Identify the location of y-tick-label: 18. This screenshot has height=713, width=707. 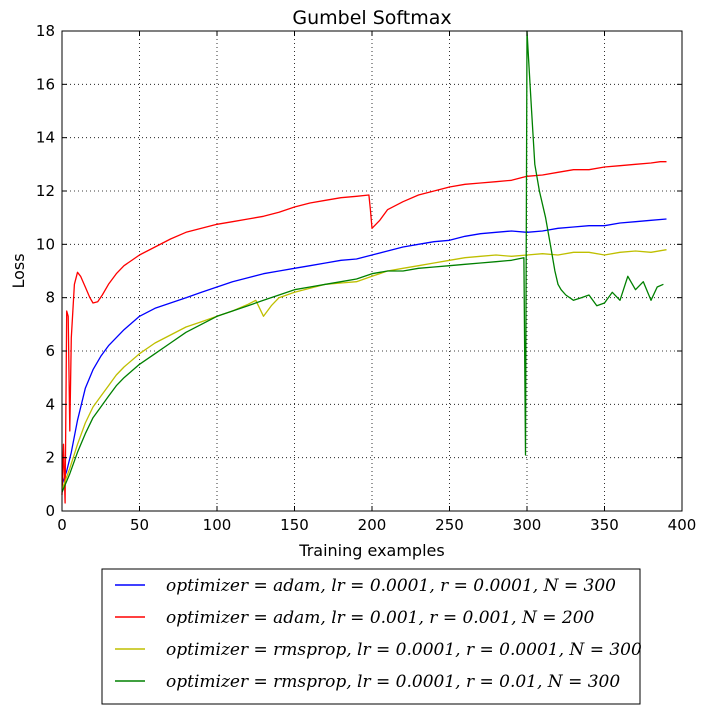
(45, 31).